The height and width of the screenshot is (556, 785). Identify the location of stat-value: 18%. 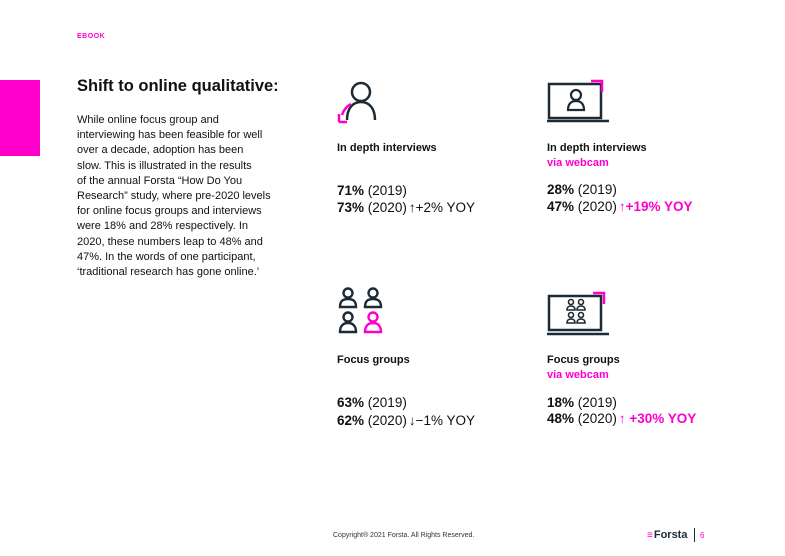
(561, 402).